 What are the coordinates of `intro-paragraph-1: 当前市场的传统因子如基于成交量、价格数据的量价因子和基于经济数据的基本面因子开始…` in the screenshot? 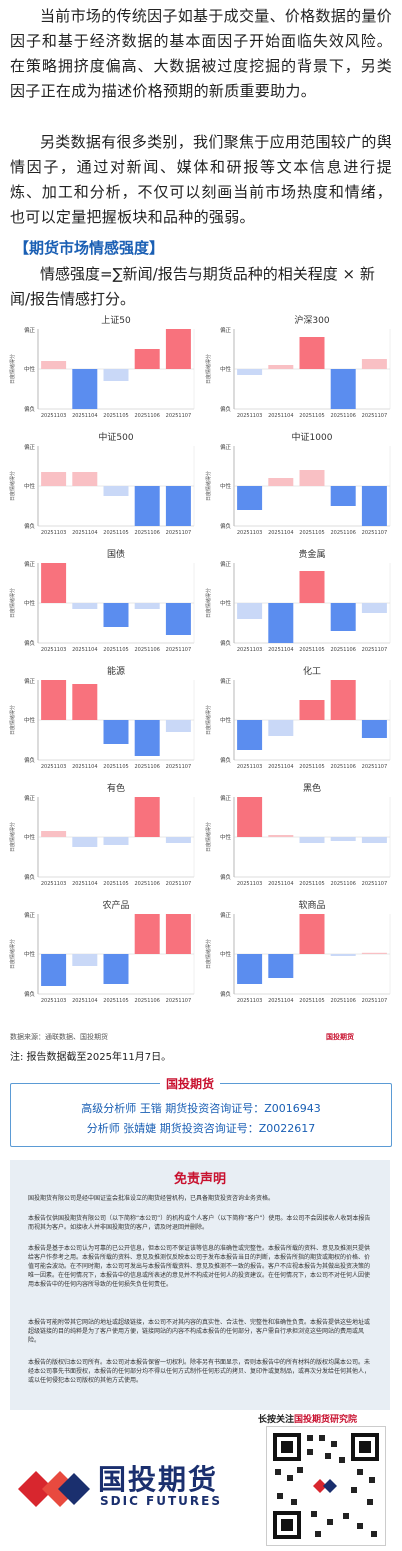 It's located at (201, 53).